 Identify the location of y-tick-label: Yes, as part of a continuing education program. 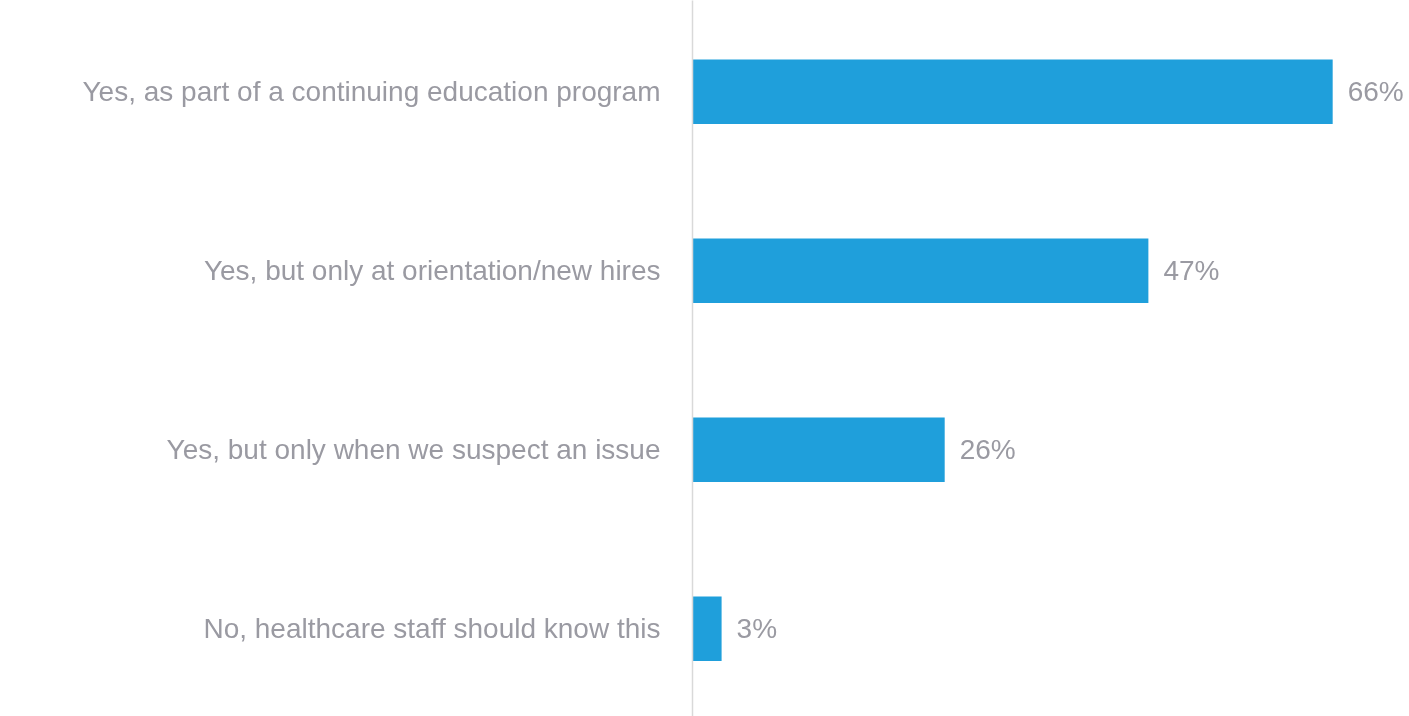
(371, 92).